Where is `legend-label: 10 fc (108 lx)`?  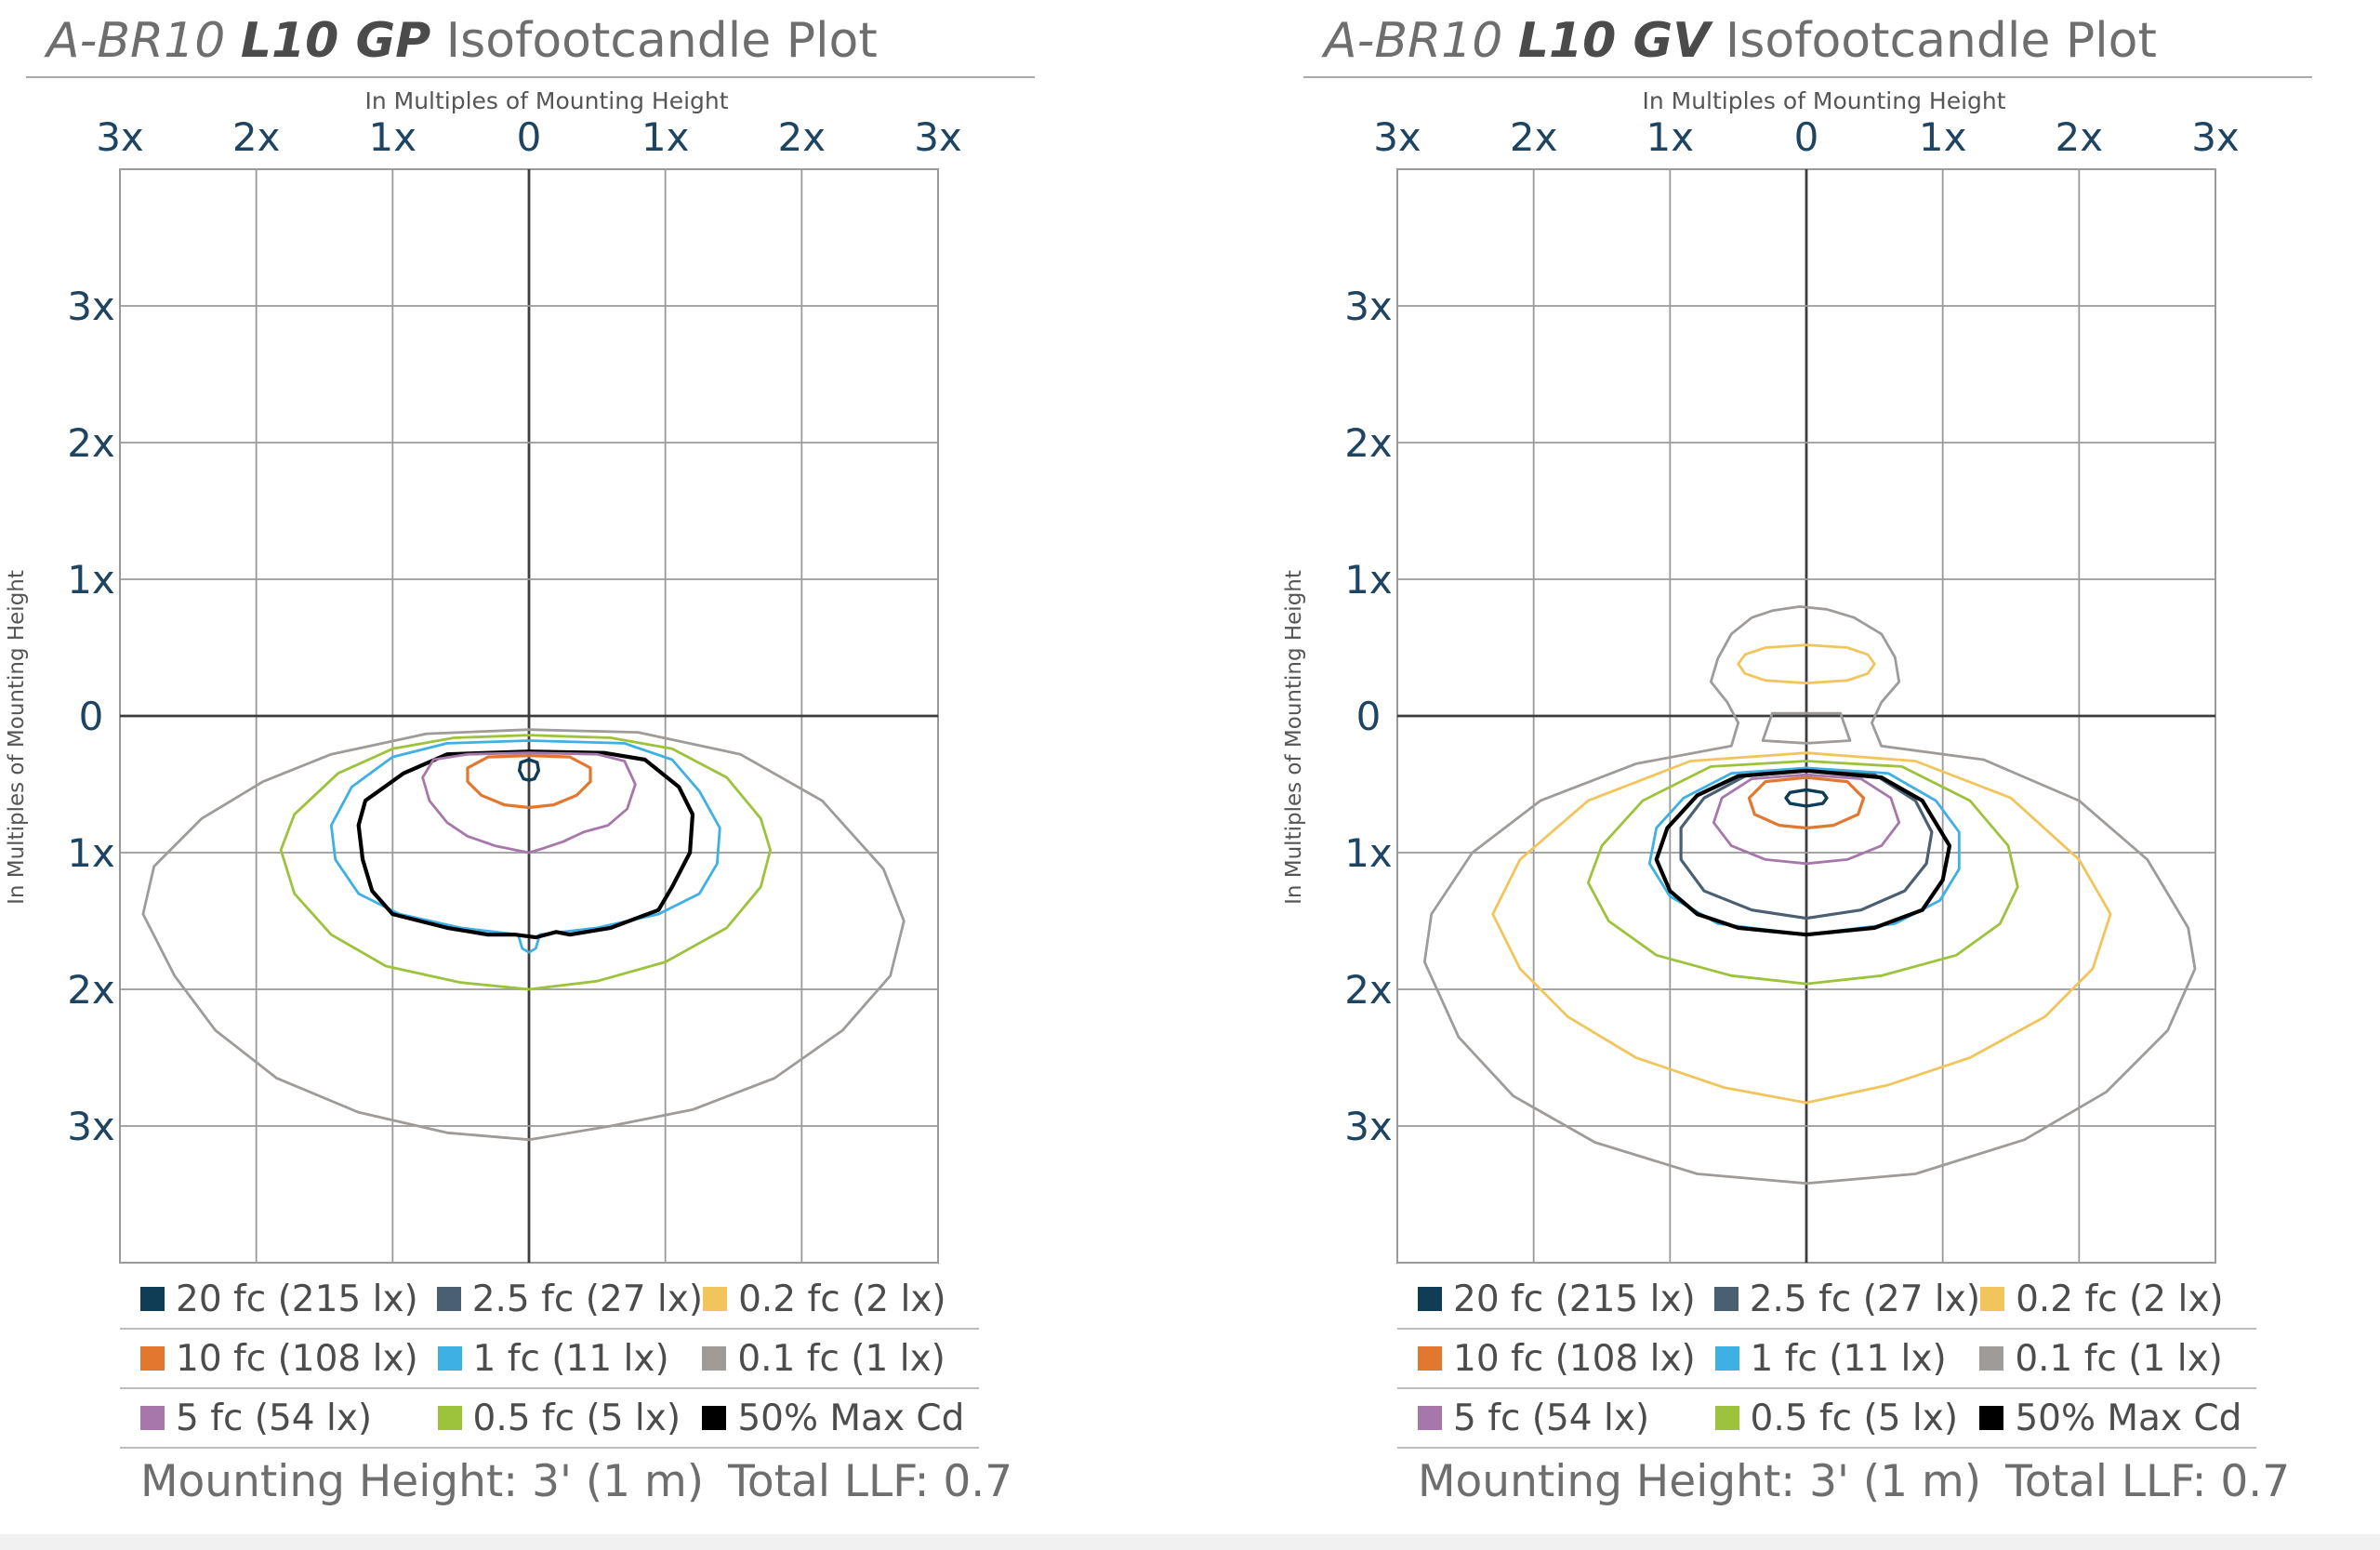 legend-label: 10 fc (108 lx) is located at coordinates (1574, 1358).